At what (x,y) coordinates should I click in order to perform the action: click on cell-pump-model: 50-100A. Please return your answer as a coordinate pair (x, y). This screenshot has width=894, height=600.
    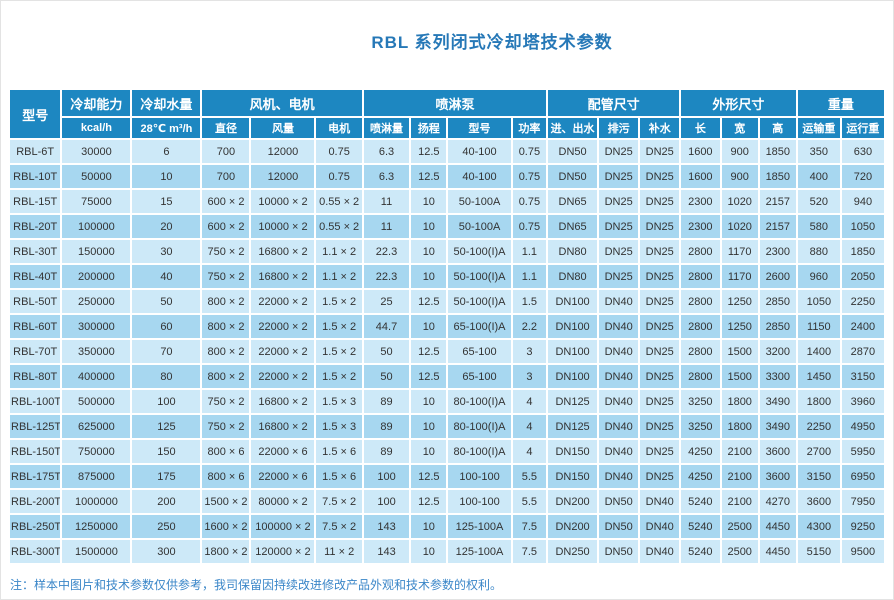
    Looking at the image, I should click on (479, 201).